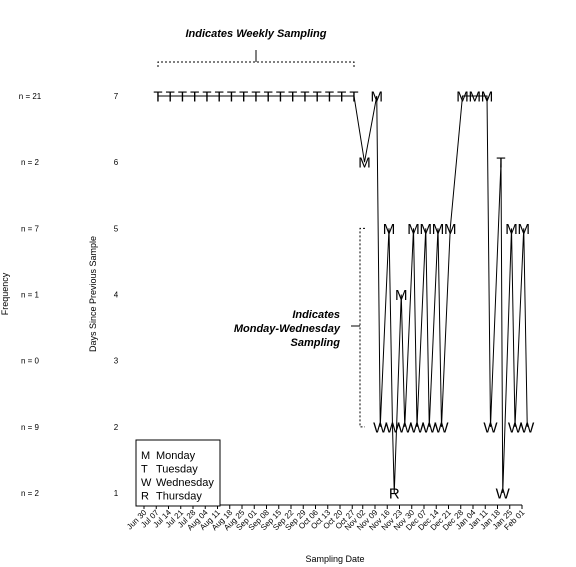  Describe the element at coordinates (116, 96) in the screenshot. I see `y-tick-label: 7` at that location.